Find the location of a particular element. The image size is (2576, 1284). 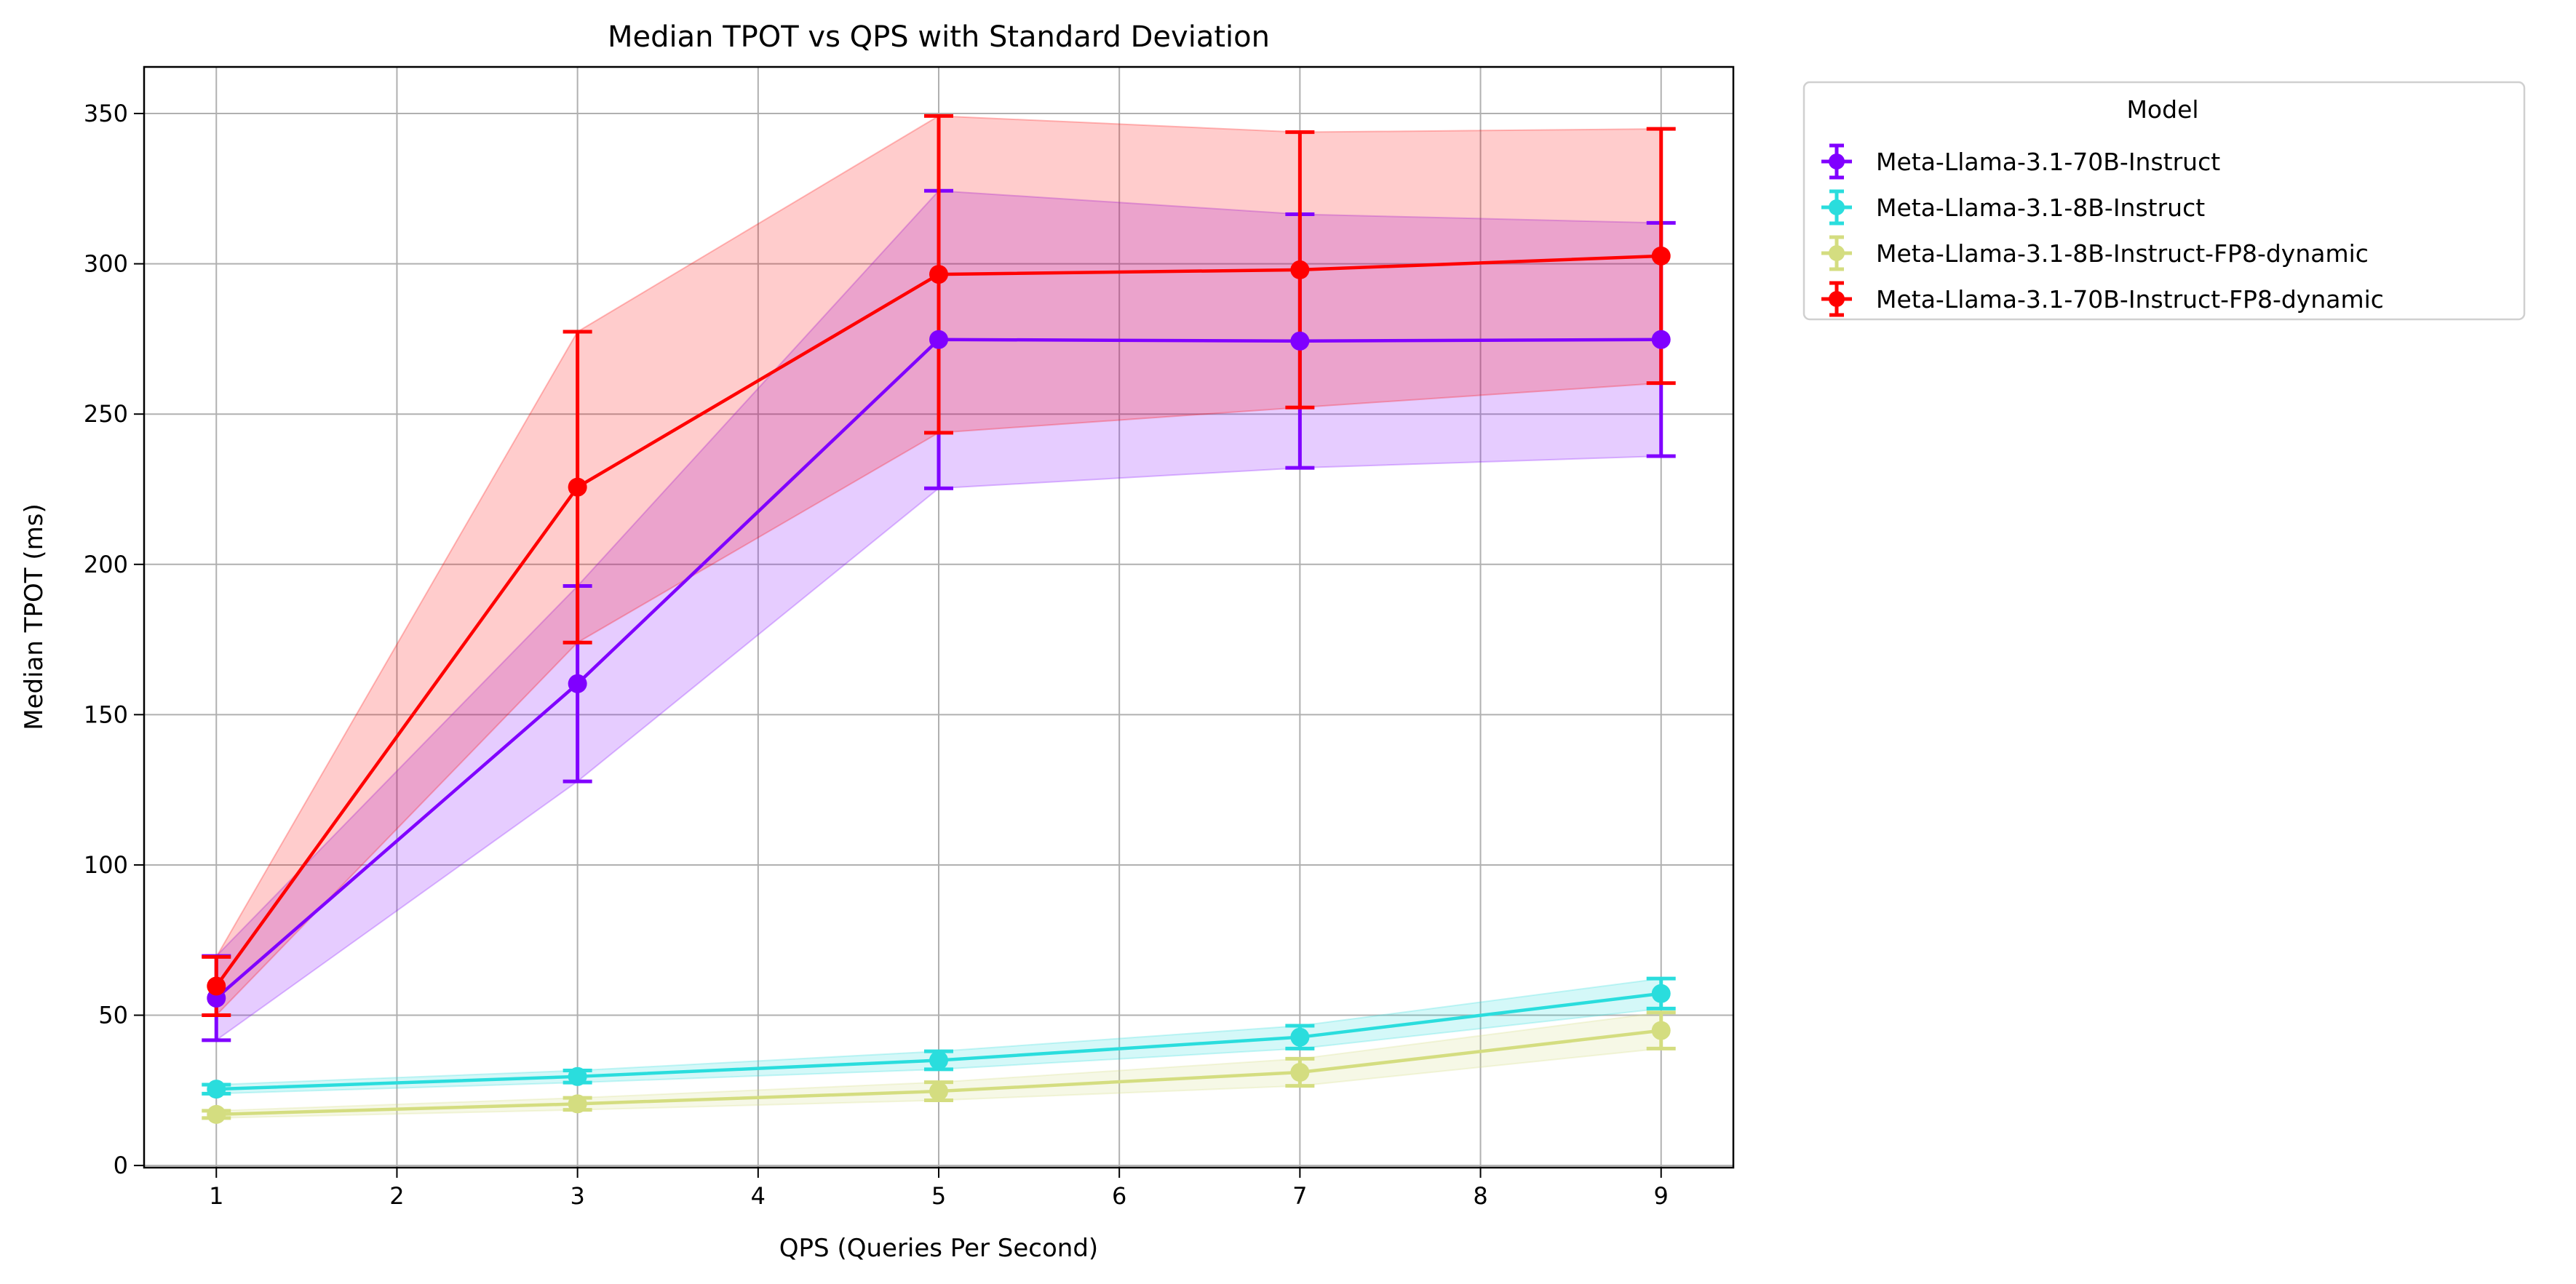

y-tick-label: 50 is located at coordinates (113, 1015).